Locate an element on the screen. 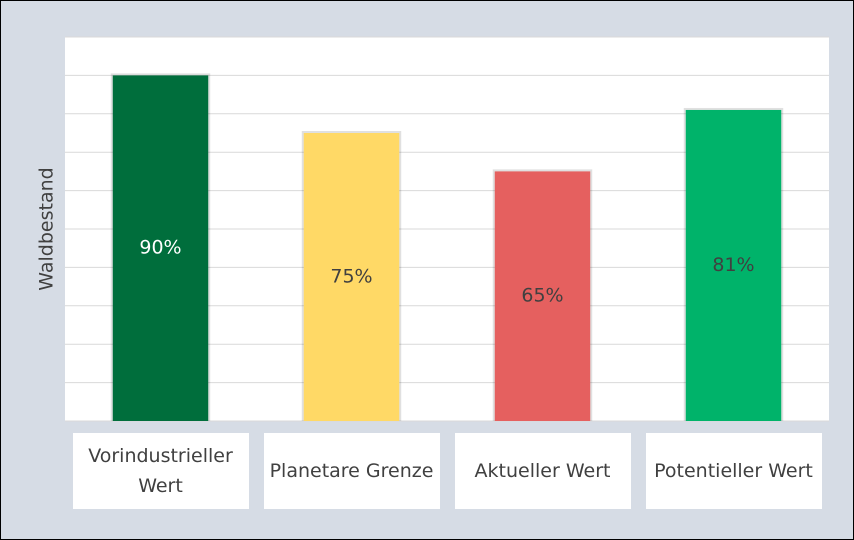  y-axis-label: Waldbestand is located at coordinates (47, 228).